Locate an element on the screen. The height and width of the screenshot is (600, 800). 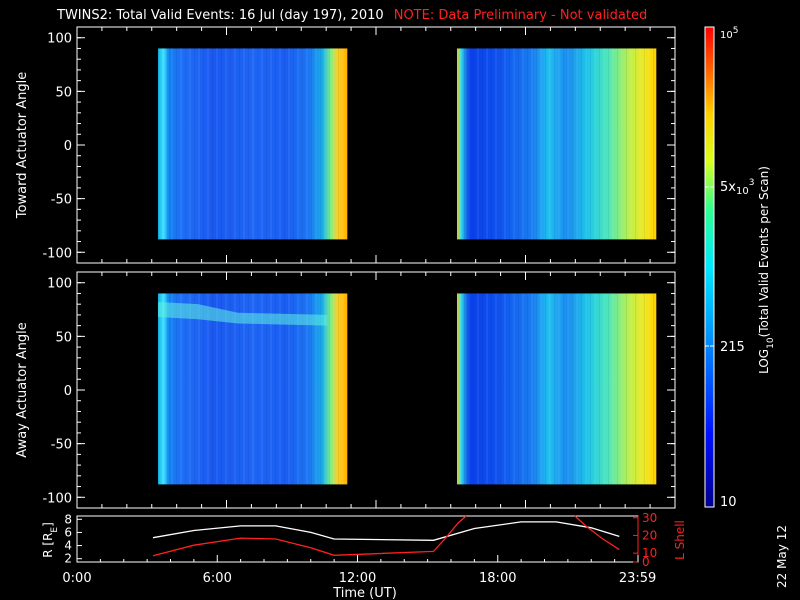
orbit-ylabel-left: R [RE] is located at coordinates (50, 540).